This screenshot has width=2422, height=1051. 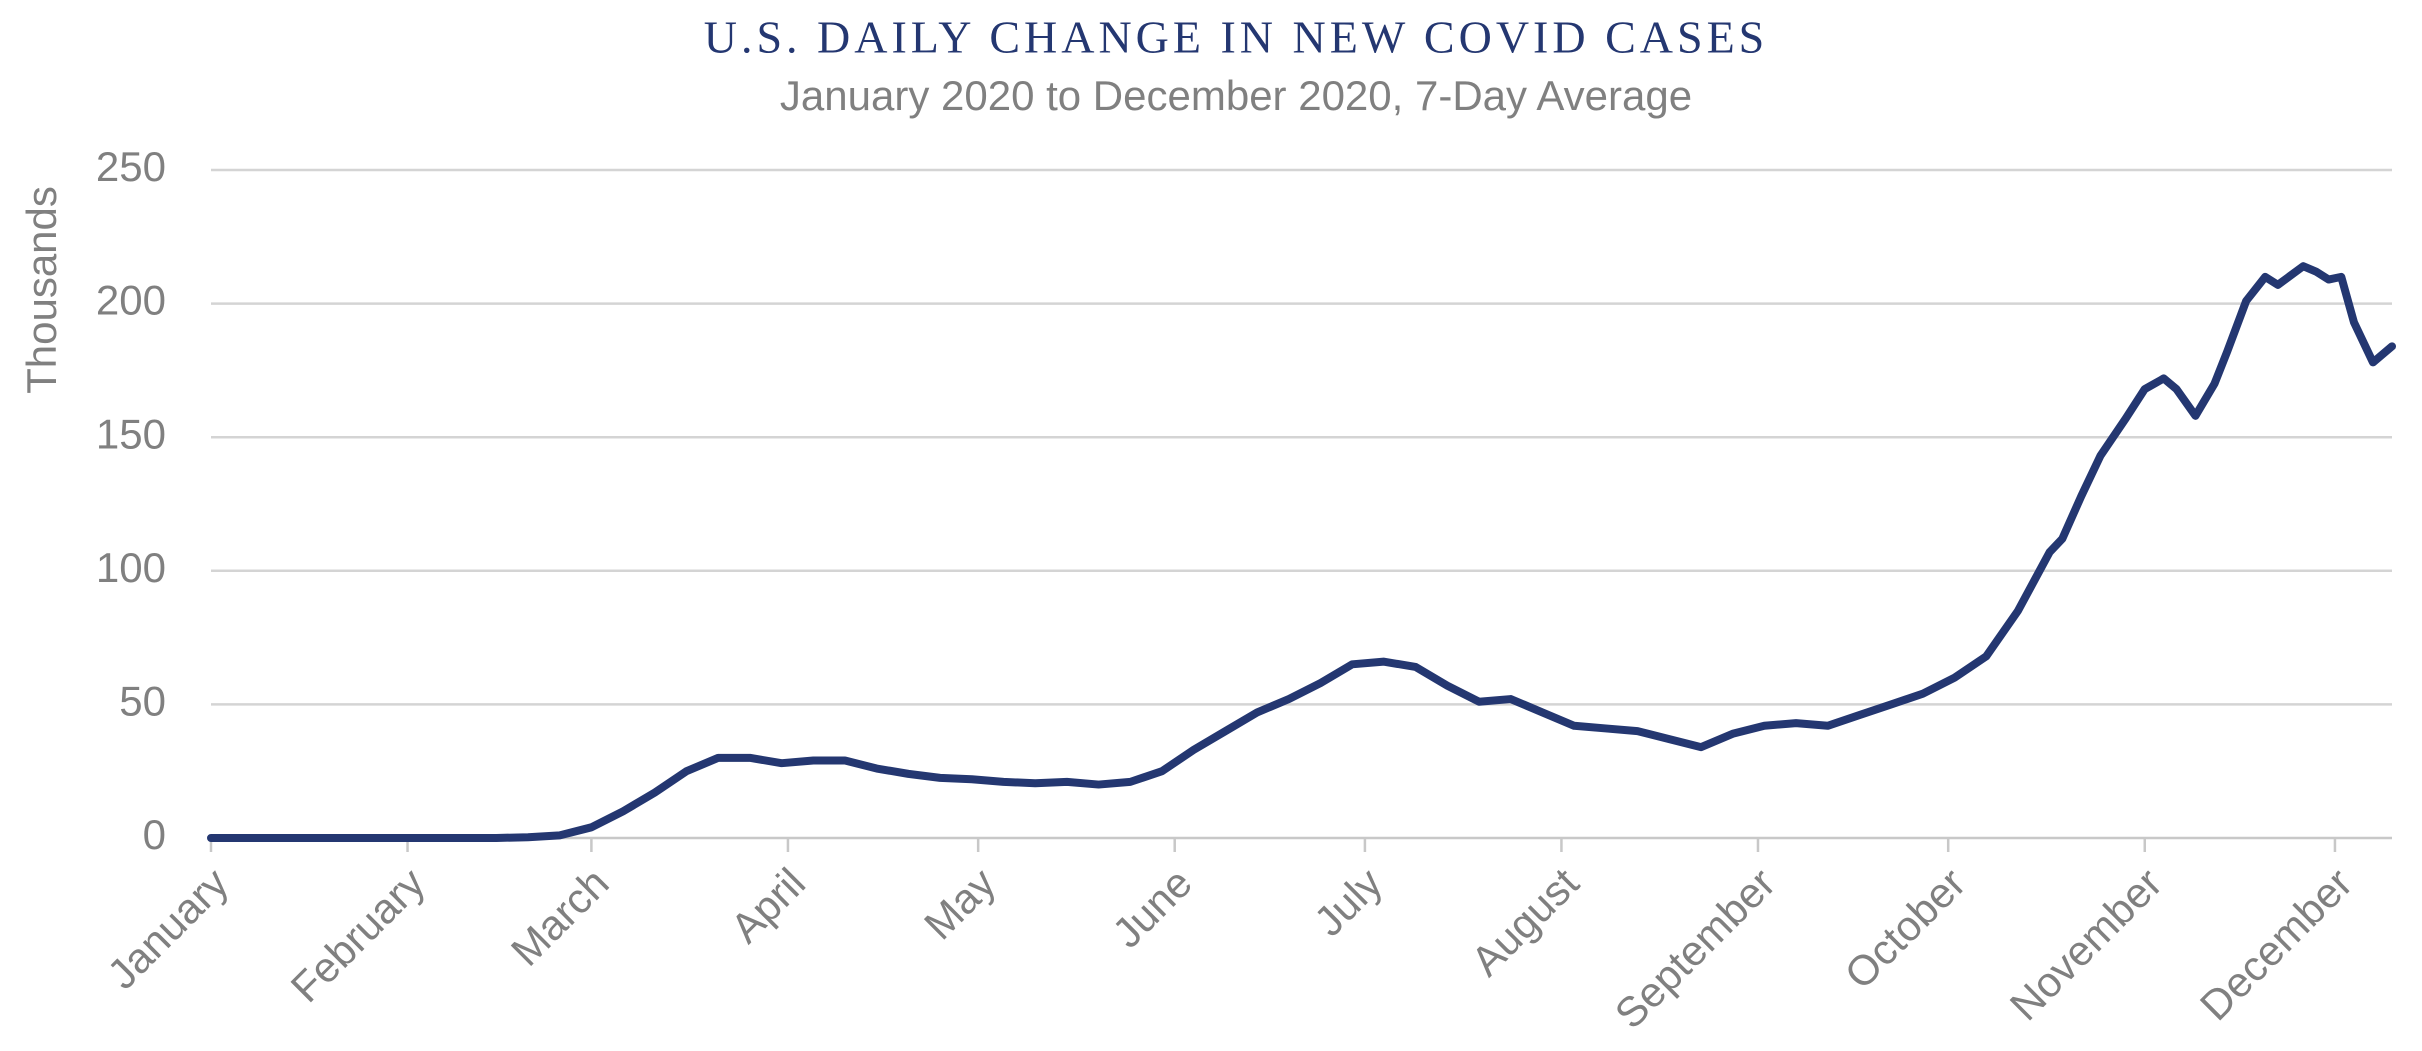 What do you see at coordinates (167, 928) in the screenshot?
I see `x-tick-label: January` at bounding box center [167, 928].